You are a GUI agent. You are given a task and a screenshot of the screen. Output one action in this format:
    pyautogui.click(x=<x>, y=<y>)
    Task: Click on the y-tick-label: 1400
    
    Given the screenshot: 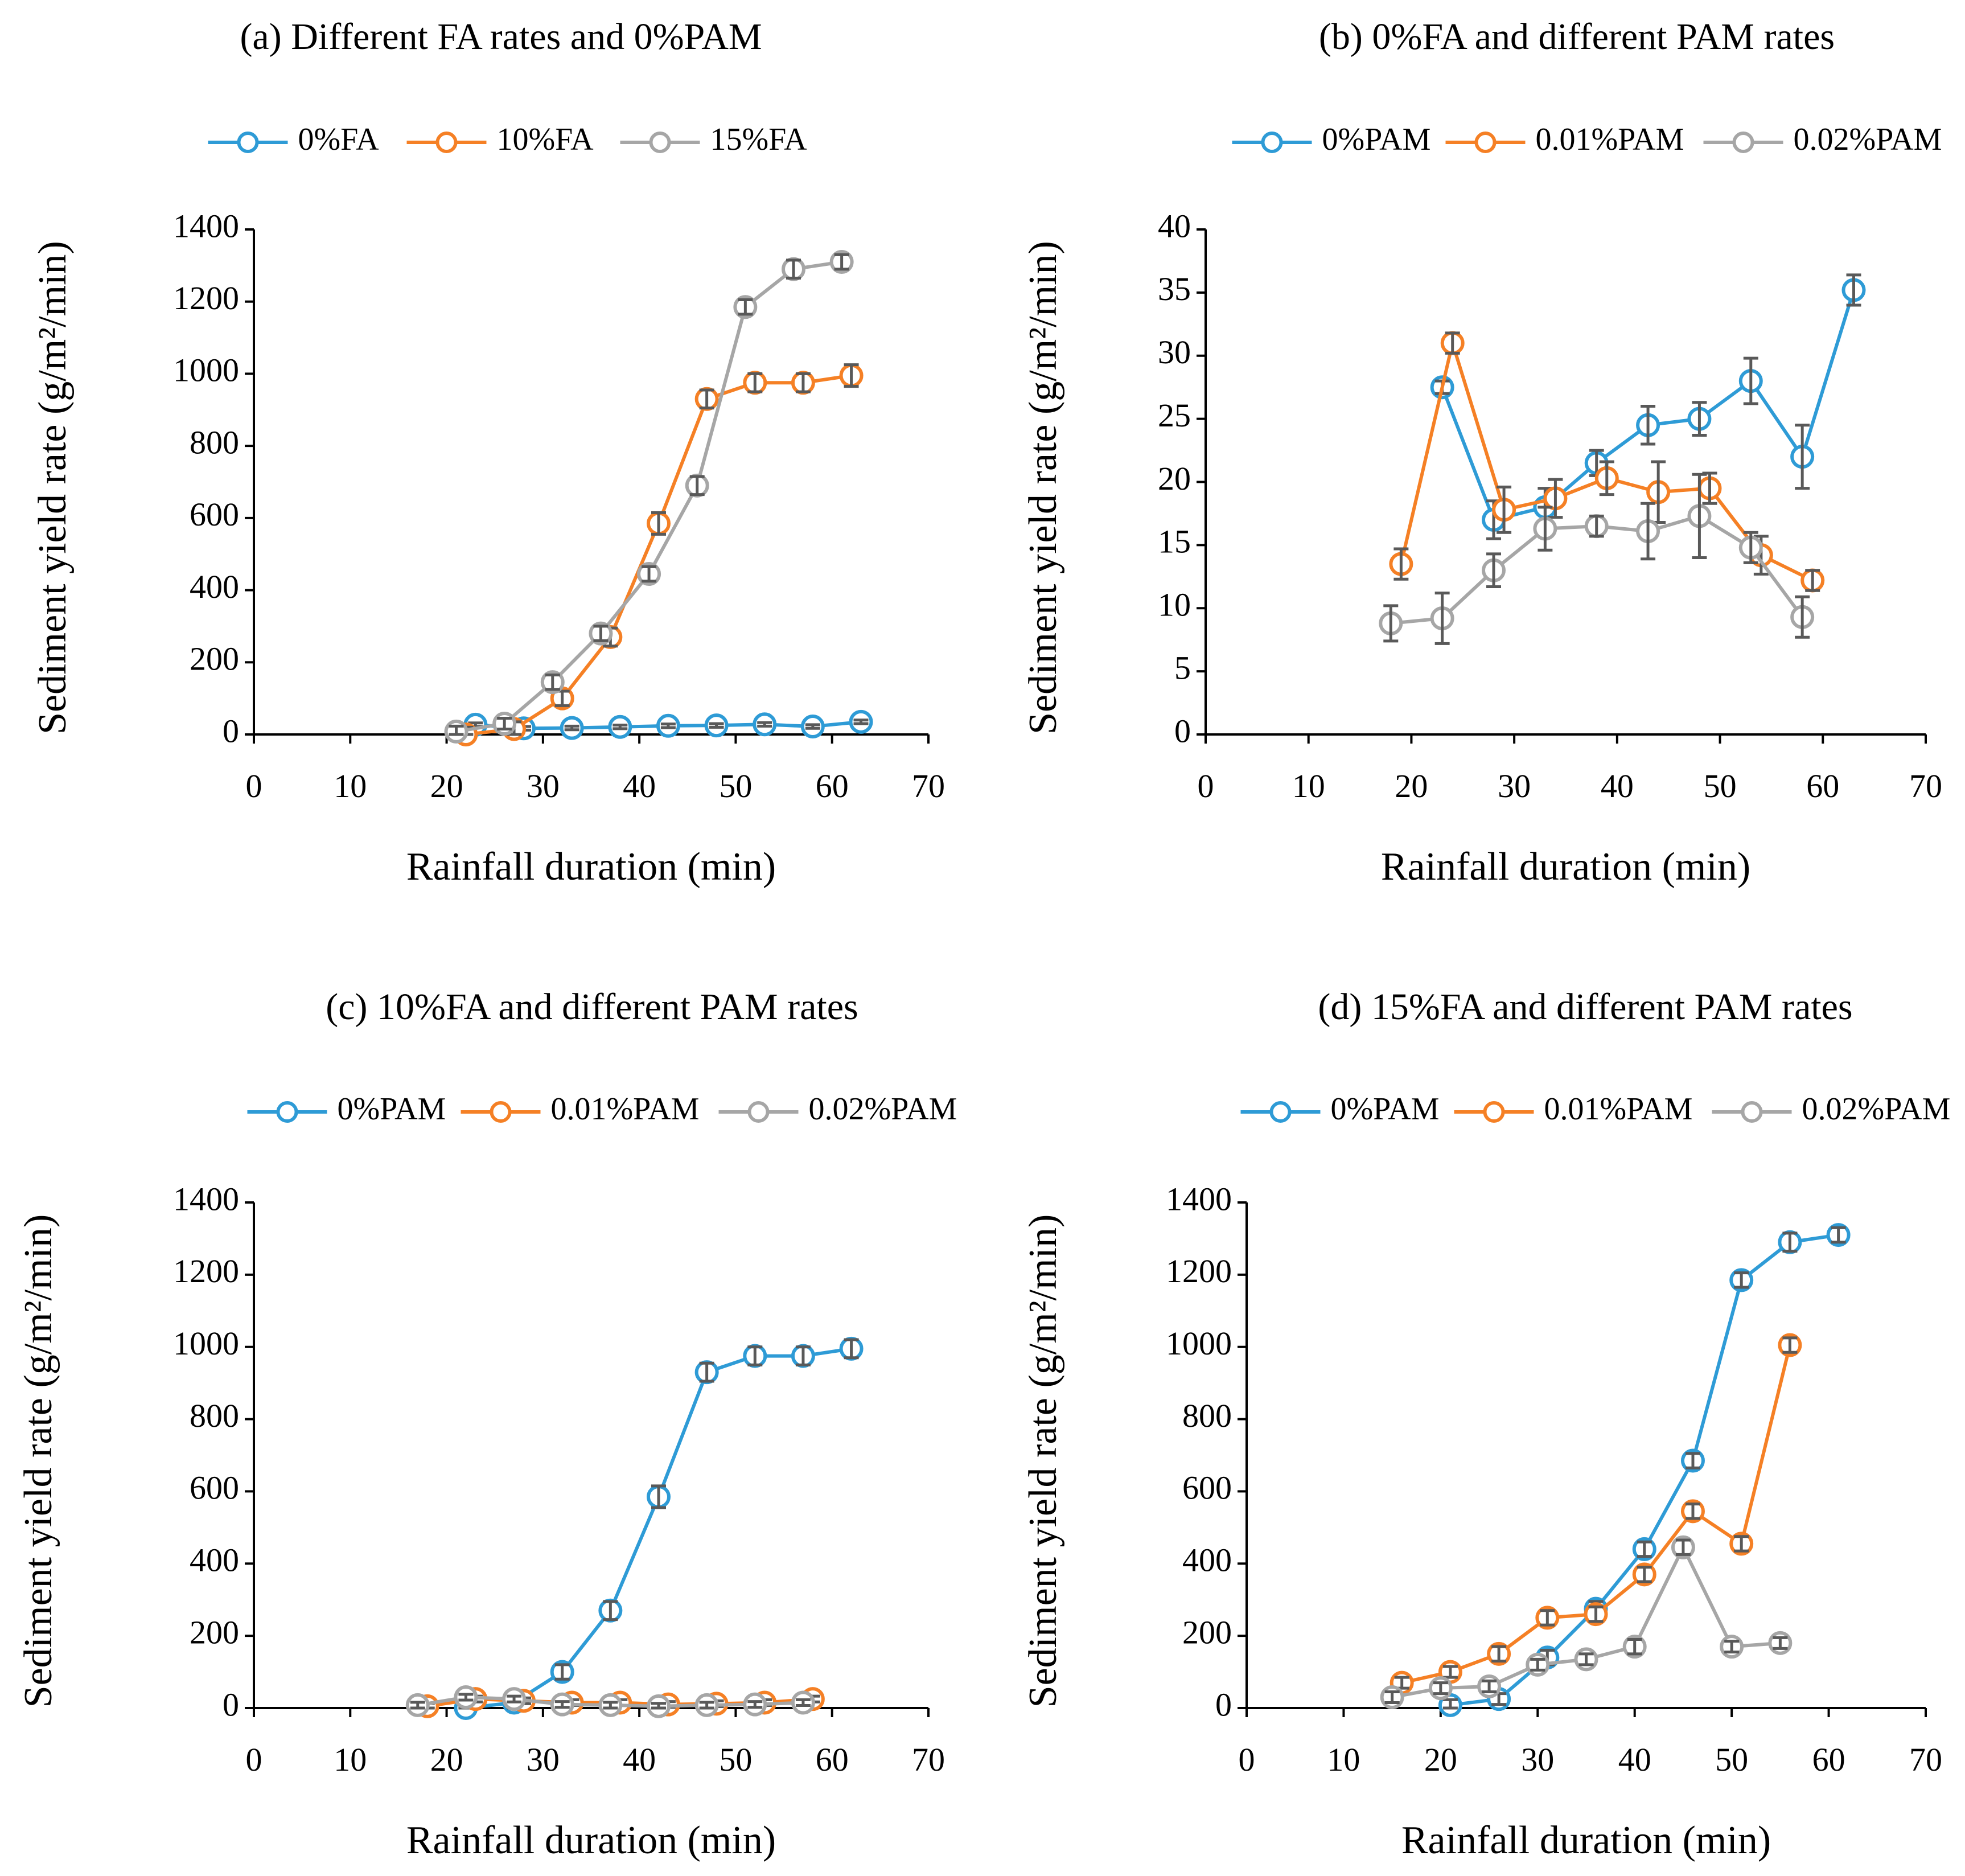 What is the action you would take?
    pyautogui.click(x=1199, y=1198)
    